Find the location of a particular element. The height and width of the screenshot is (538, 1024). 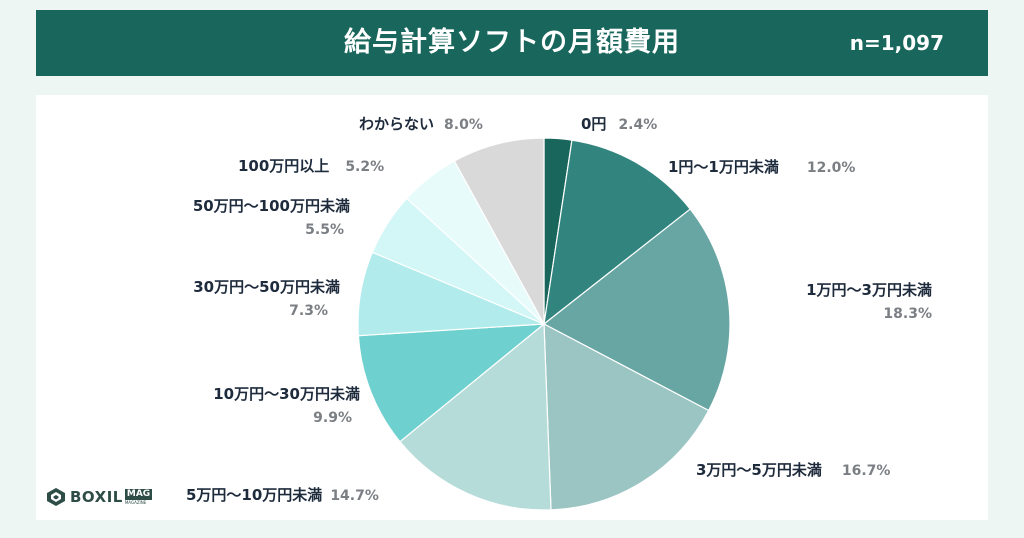

label-slice-5: 10万円〜30万円未満 9.9% is located at coordinates (286, 405).